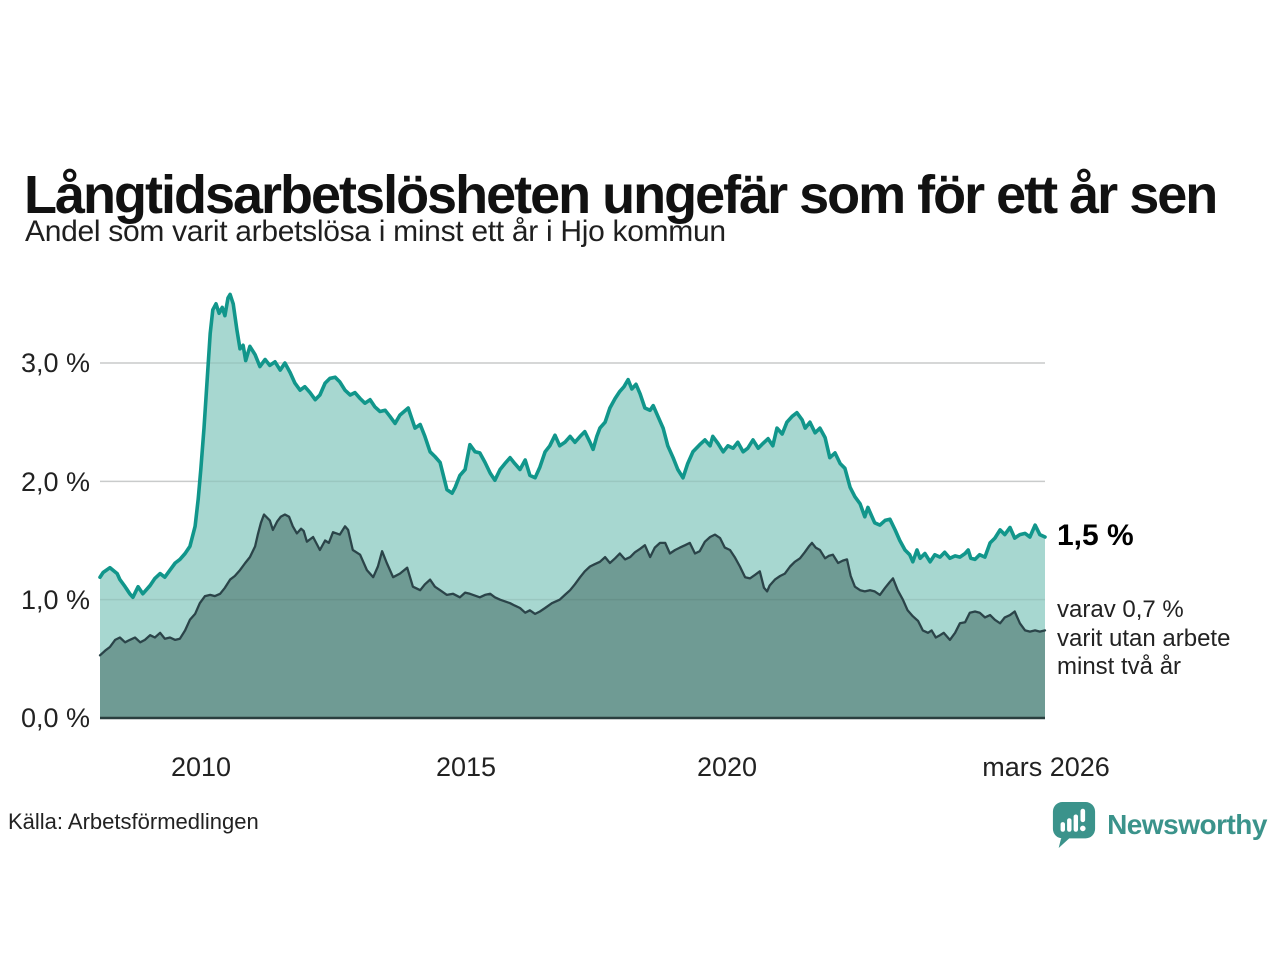 This screenshot has height=960, width=1280. What do you see at coordinates (55, 600) in the screenshot?
I see `y-tick-1: 1,0 %` at bounding box center [55, 600].